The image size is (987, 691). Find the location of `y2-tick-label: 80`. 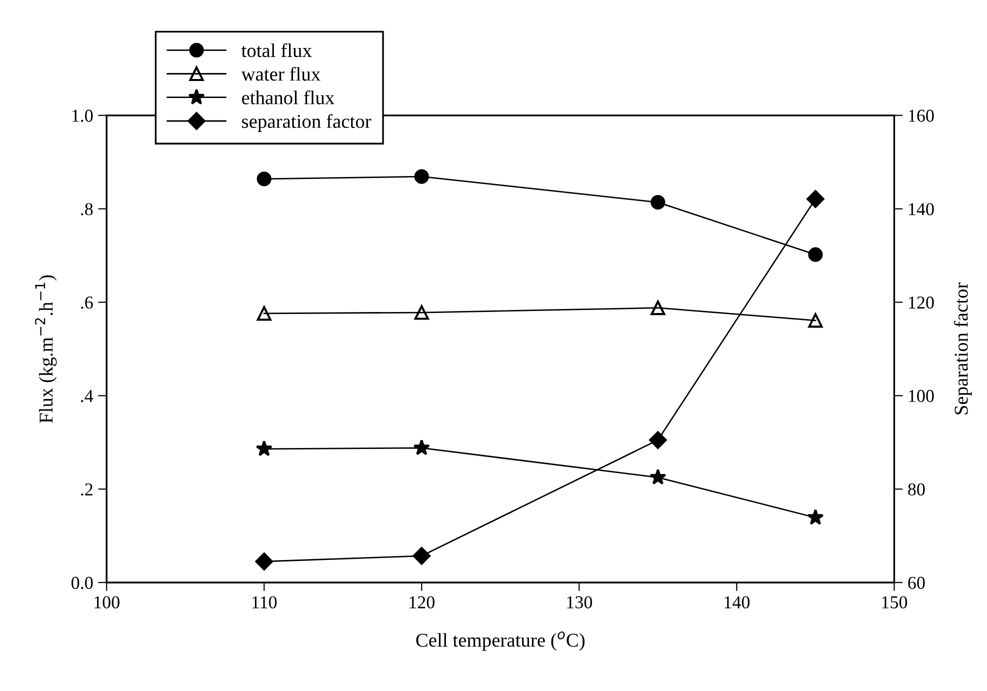

y2-tick-label: 80 is located at coordinates (916, 489).